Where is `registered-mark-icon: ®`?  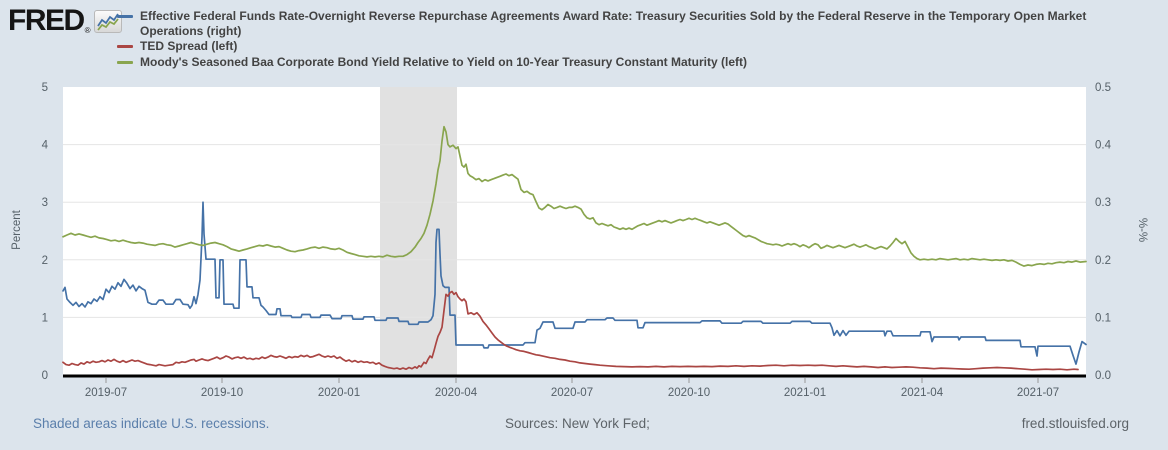
registered-mark-icon: ® is located at coordinates (87, 30).